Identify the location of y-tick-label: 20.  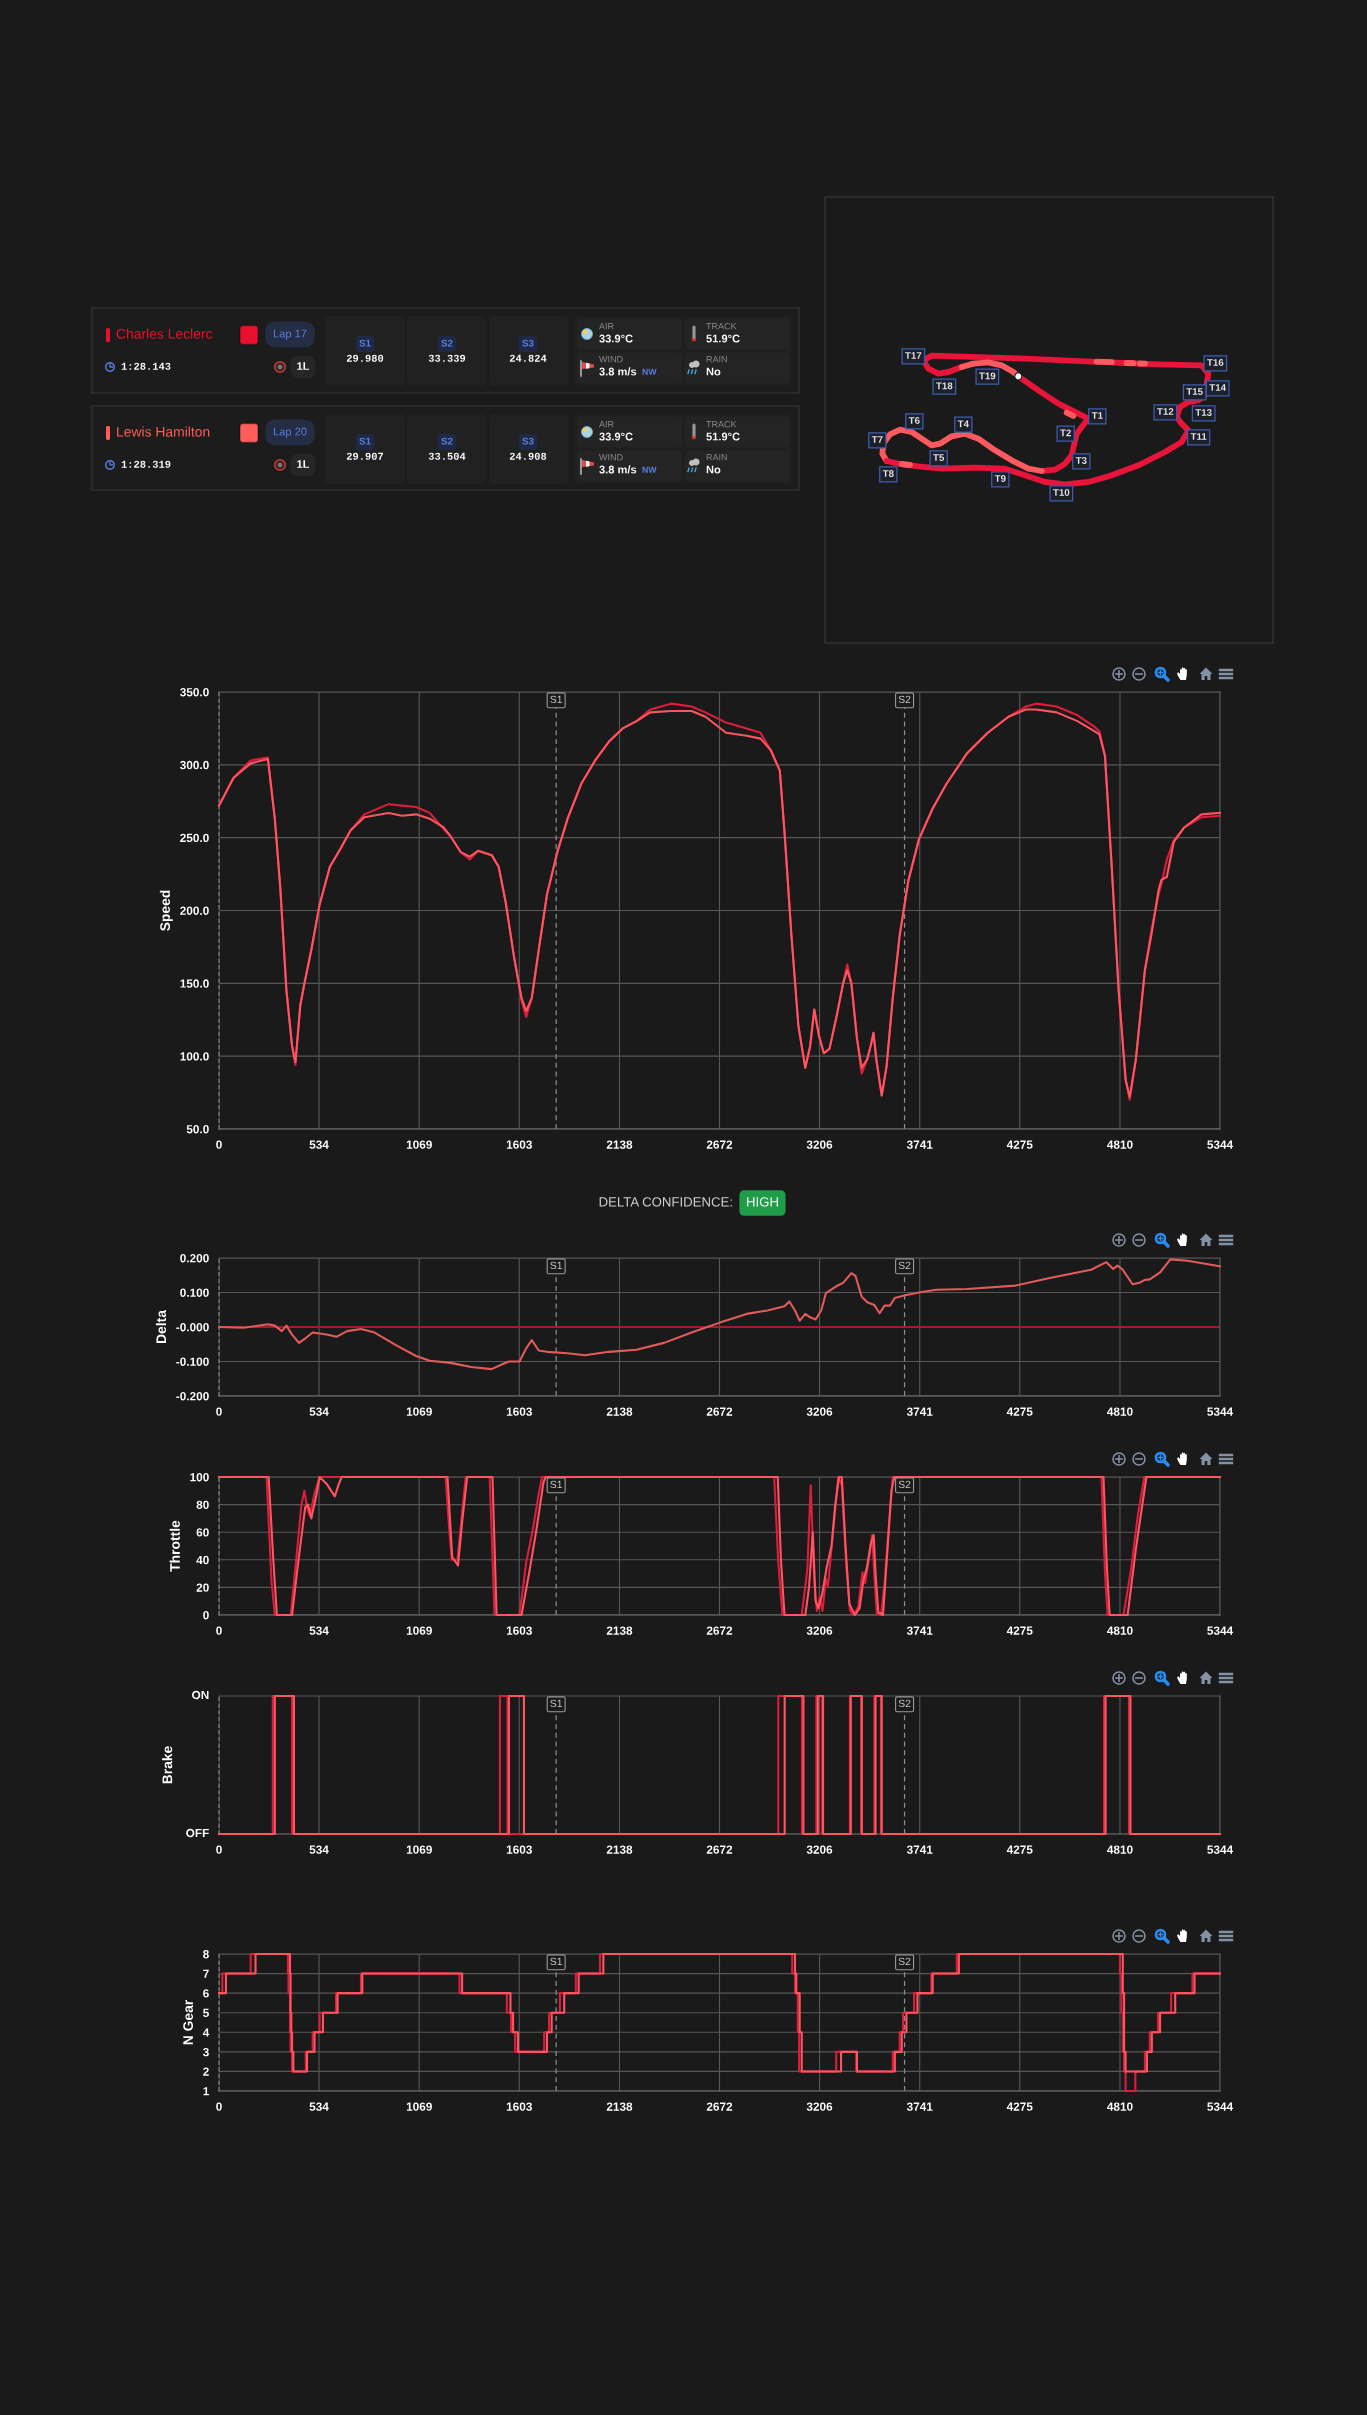
(202, 1587).